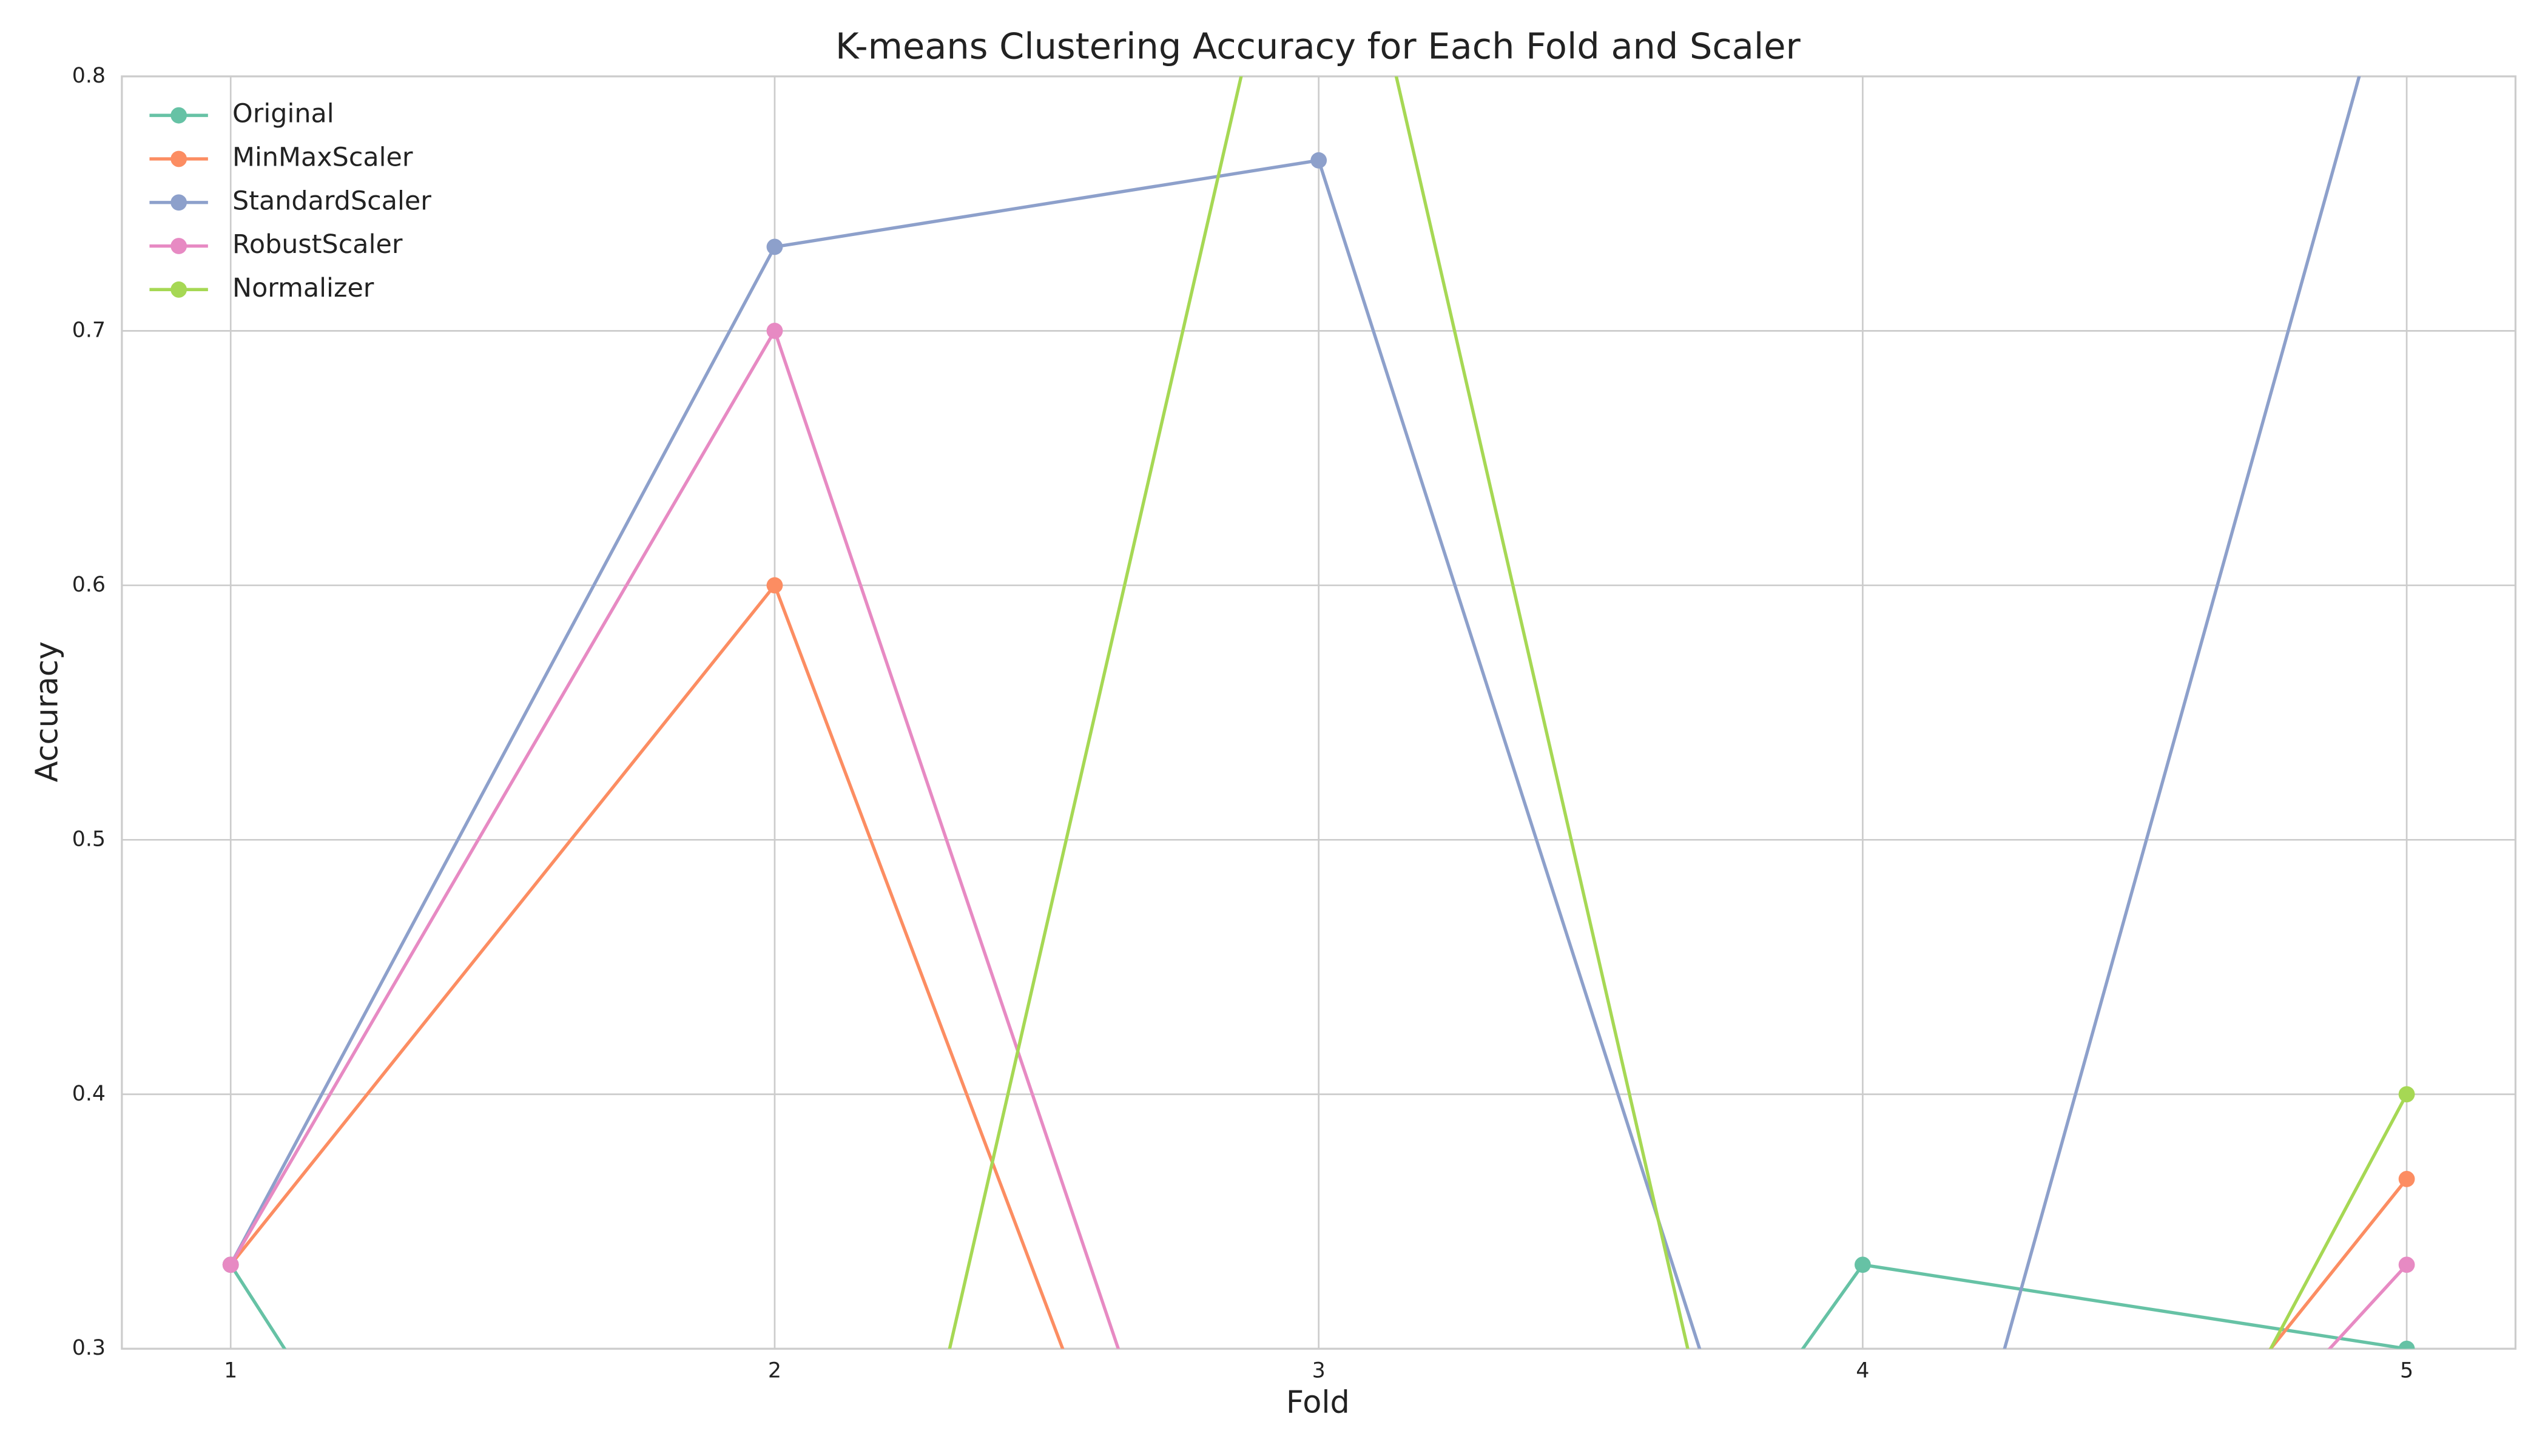 Image resolution: width=2548 pixels, height=1456 pixels. Describe the element at coordinates (89, 76) in the screenshot. I see `y-tick-label: 0.8` at that location.